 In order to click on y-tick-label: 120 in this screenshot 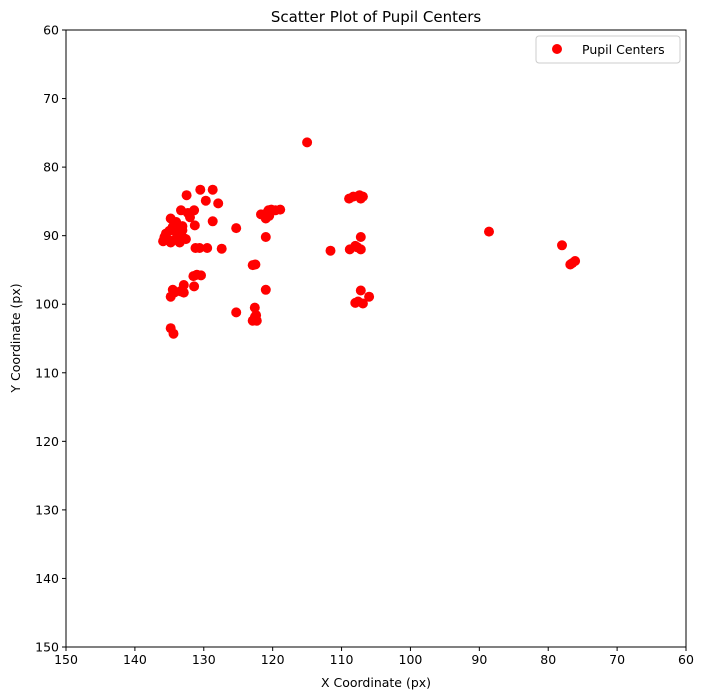, I will do `click(47, 441)`.